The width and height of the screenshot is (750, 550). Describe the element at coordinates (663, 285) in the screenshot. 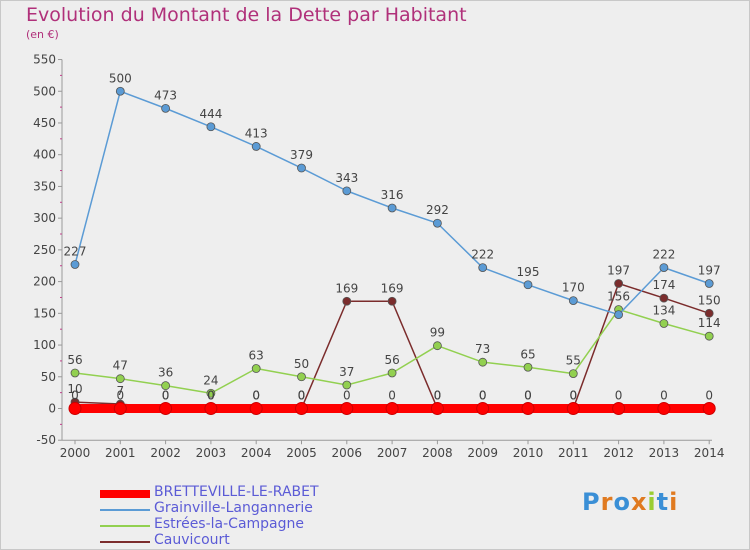

I see `data-label: 174` at that location.